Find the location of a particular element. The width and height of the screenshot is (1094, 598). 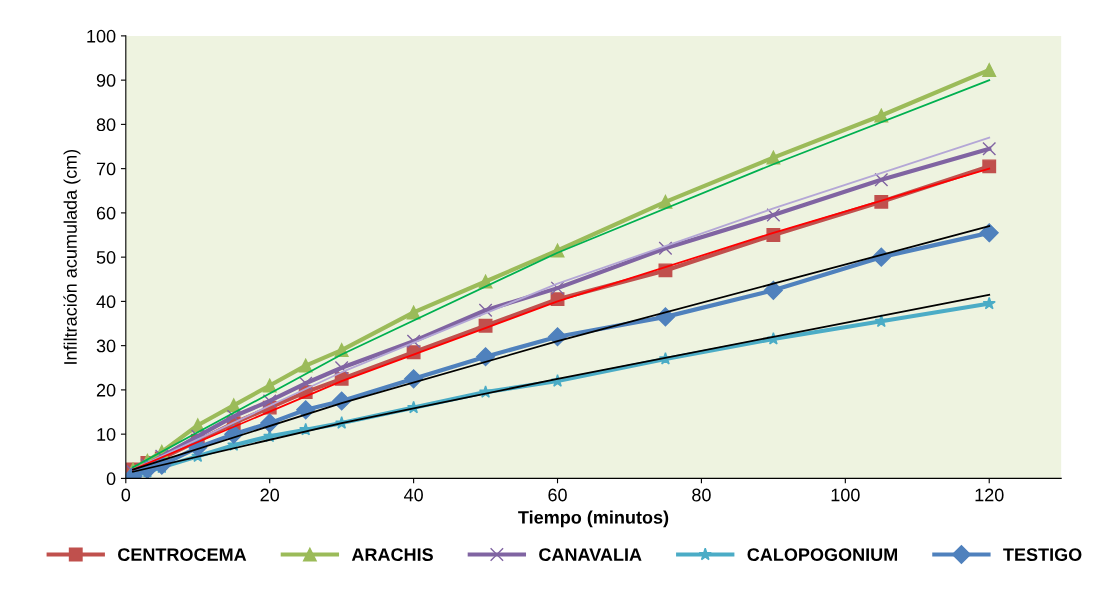

x-tick-label: 120 is located at coordinates (989, 495).